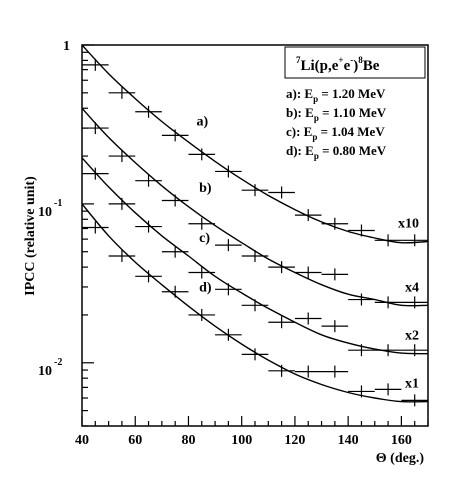  What do you see at coordinates (58, 203) in the screenshot?
I see `y-tick-exponent: -1` at bounding box center [58, 203].